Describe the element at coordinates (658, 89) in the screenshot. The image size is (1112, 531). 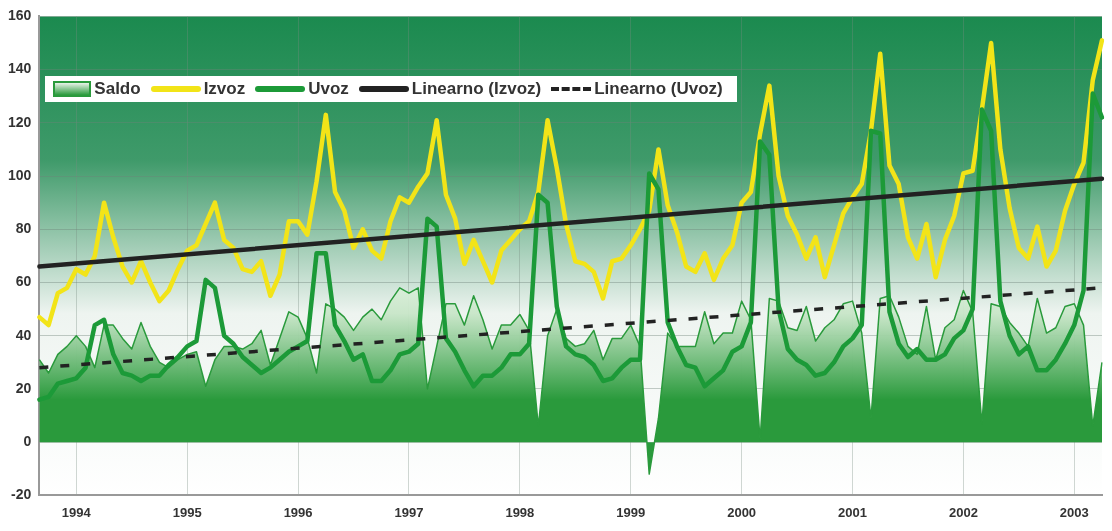
I see `legend-label: Linearno (Uvoz)` at that location.